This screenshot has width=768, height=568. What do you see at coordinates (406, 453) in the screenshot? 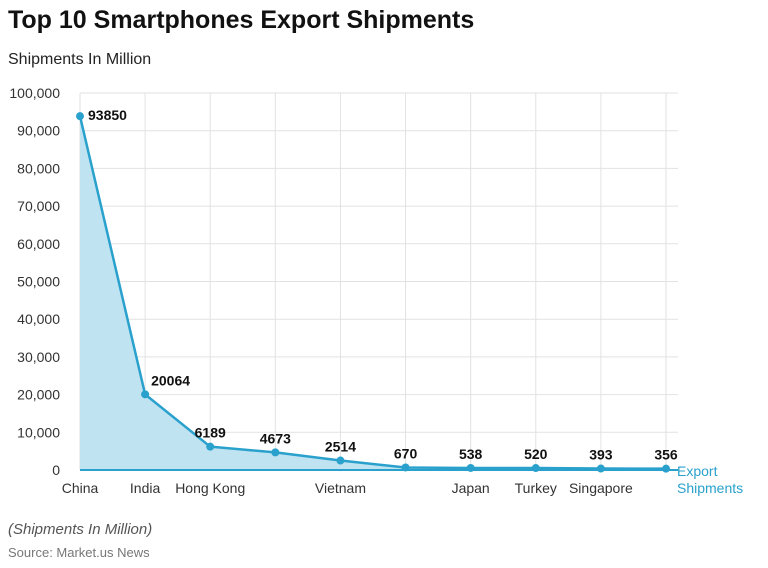
I see `data-label: 670` at bounding box center [406, 453].